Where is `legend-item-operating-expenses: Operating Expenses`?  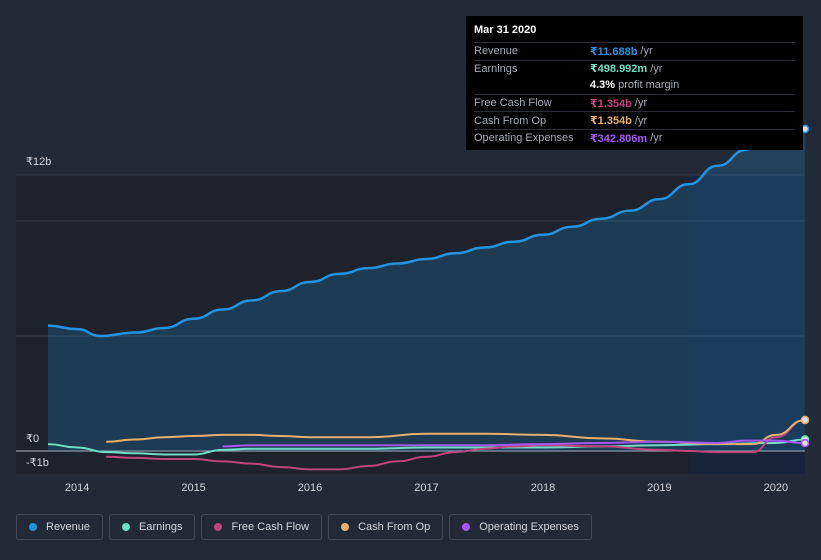
legend-item-operating-expenses: Operating Expenses is located at coordinates (520, 527).